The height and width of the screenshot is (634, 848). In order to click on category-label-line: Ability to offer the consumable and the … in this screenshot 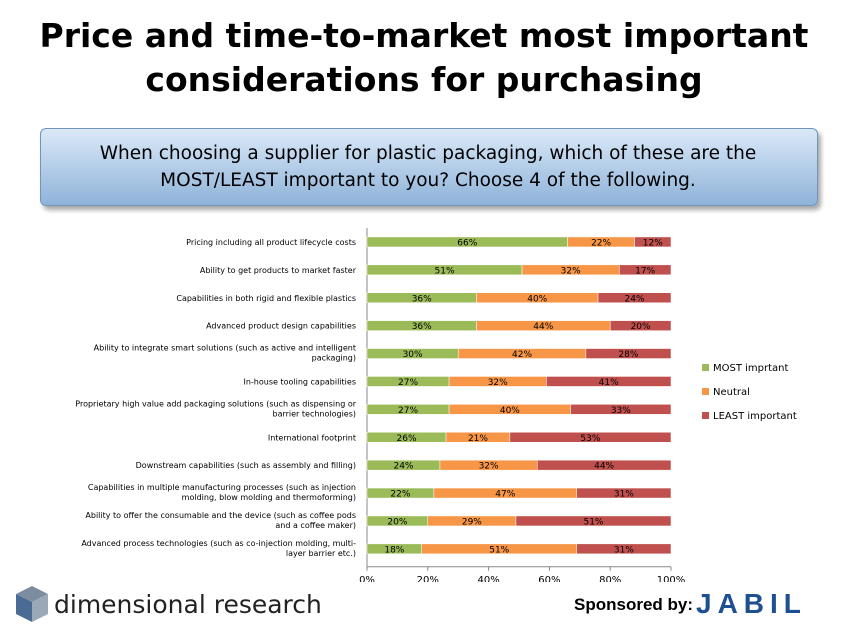, I will do `click(220, 515)`.